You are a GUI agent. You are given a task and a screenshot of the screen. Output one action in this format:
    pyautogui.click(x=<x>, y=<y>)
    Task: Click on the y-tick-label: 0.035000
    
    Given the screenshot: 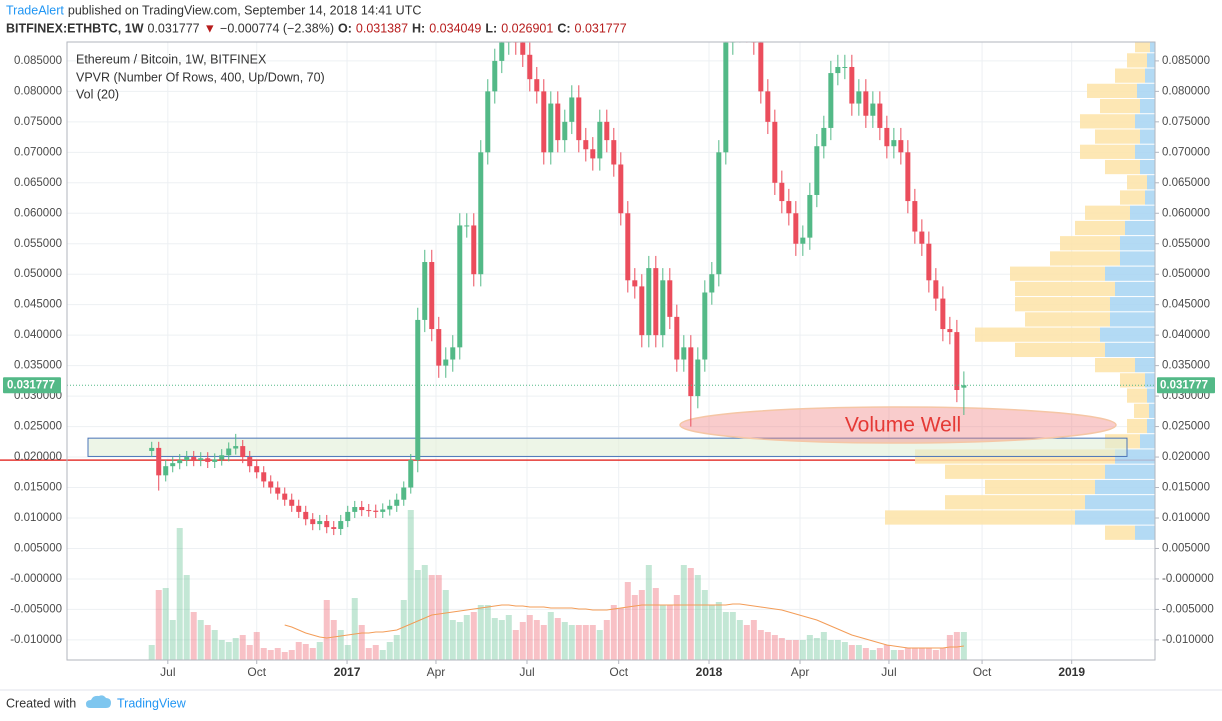 What is the action you would take?
    pyautogui.click(x=1186, y=366)
    